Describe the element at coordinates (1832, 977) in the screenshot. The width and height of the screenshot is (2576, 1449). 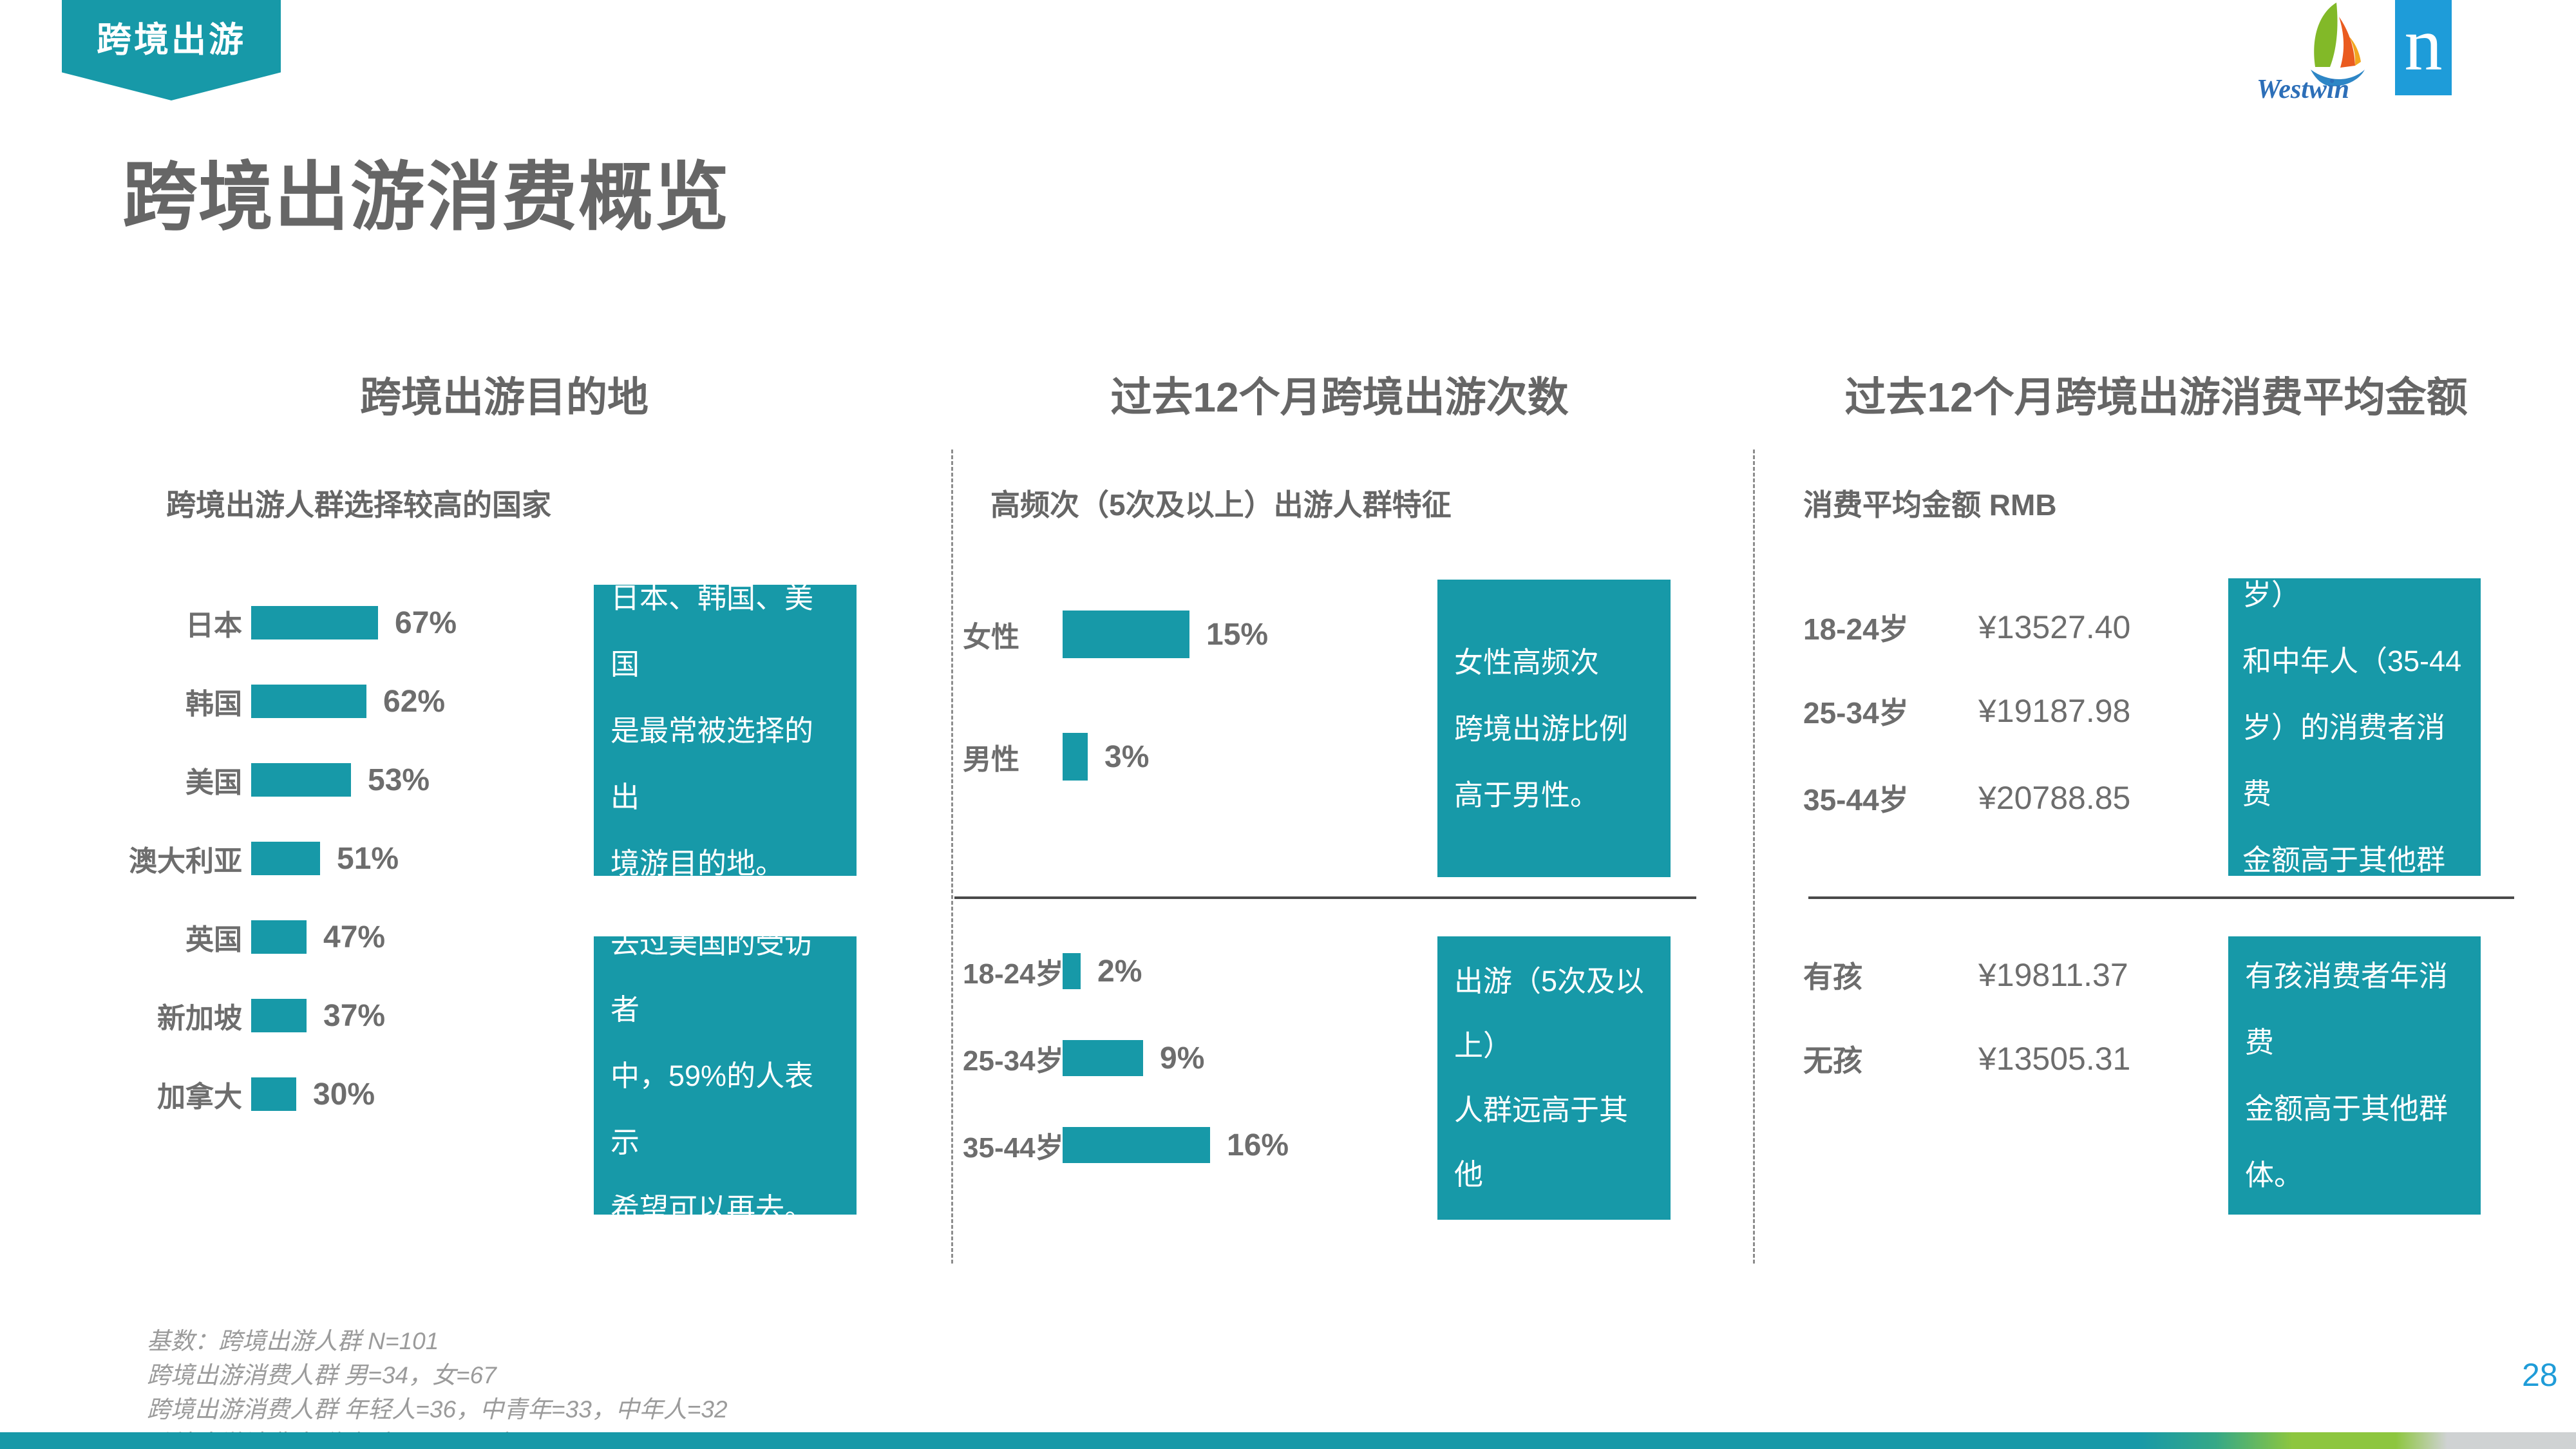
I see `value-label: 有孩` at that location.